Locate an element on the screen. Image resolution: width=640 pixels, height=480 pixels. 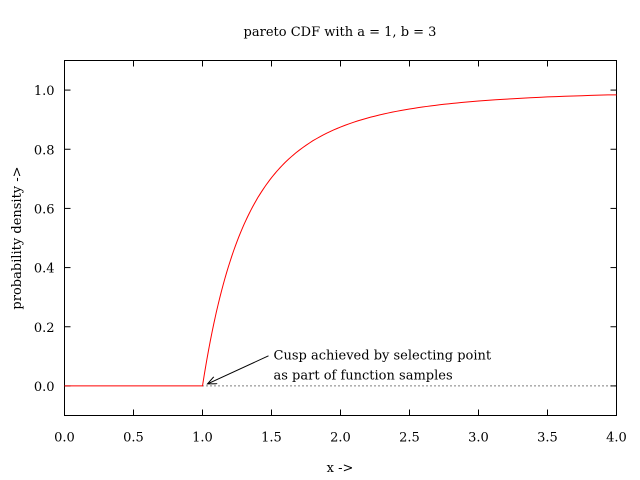
annotation-text: as part of function samples is located at coordinates (363, 375).